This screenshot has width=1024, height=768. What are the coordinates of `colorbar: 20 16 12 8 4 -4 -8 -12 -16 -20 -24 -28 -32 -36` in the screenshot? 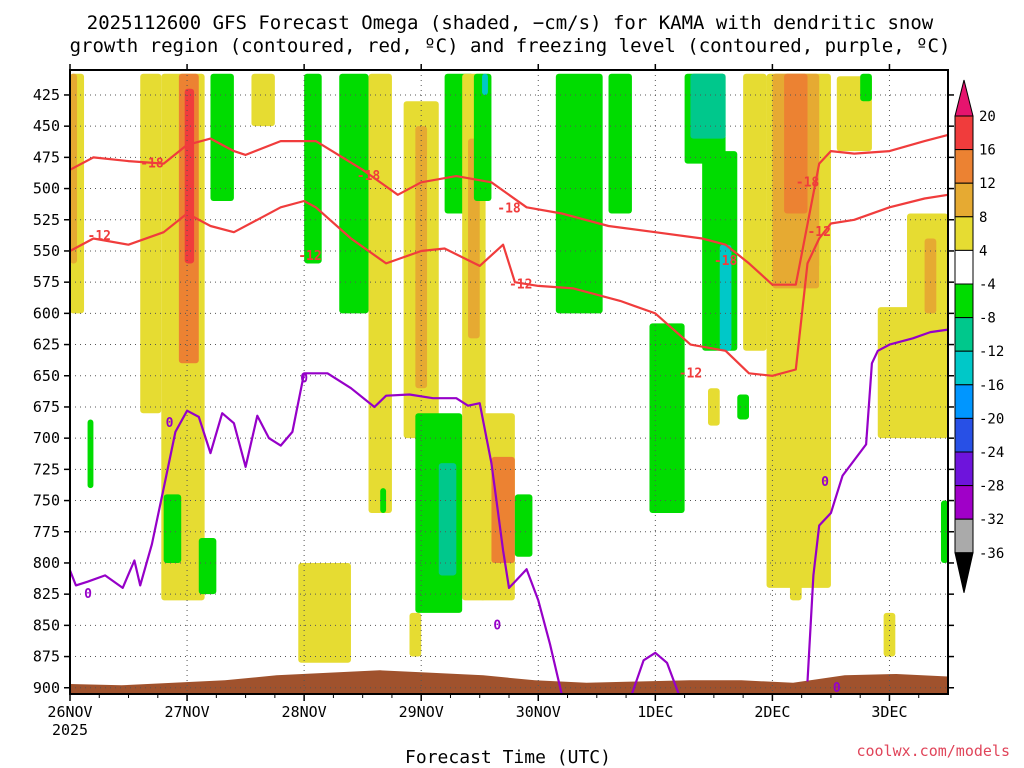 It's located at (979, 336).